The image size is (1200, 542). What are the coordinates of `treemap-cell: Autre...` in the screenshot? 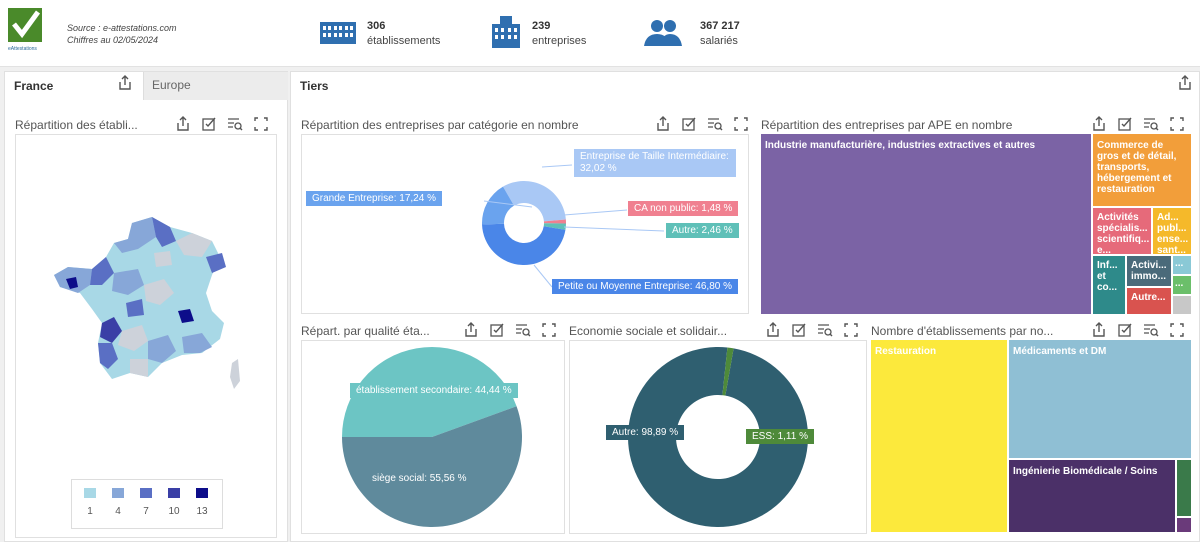 It's located at (1149, 301).